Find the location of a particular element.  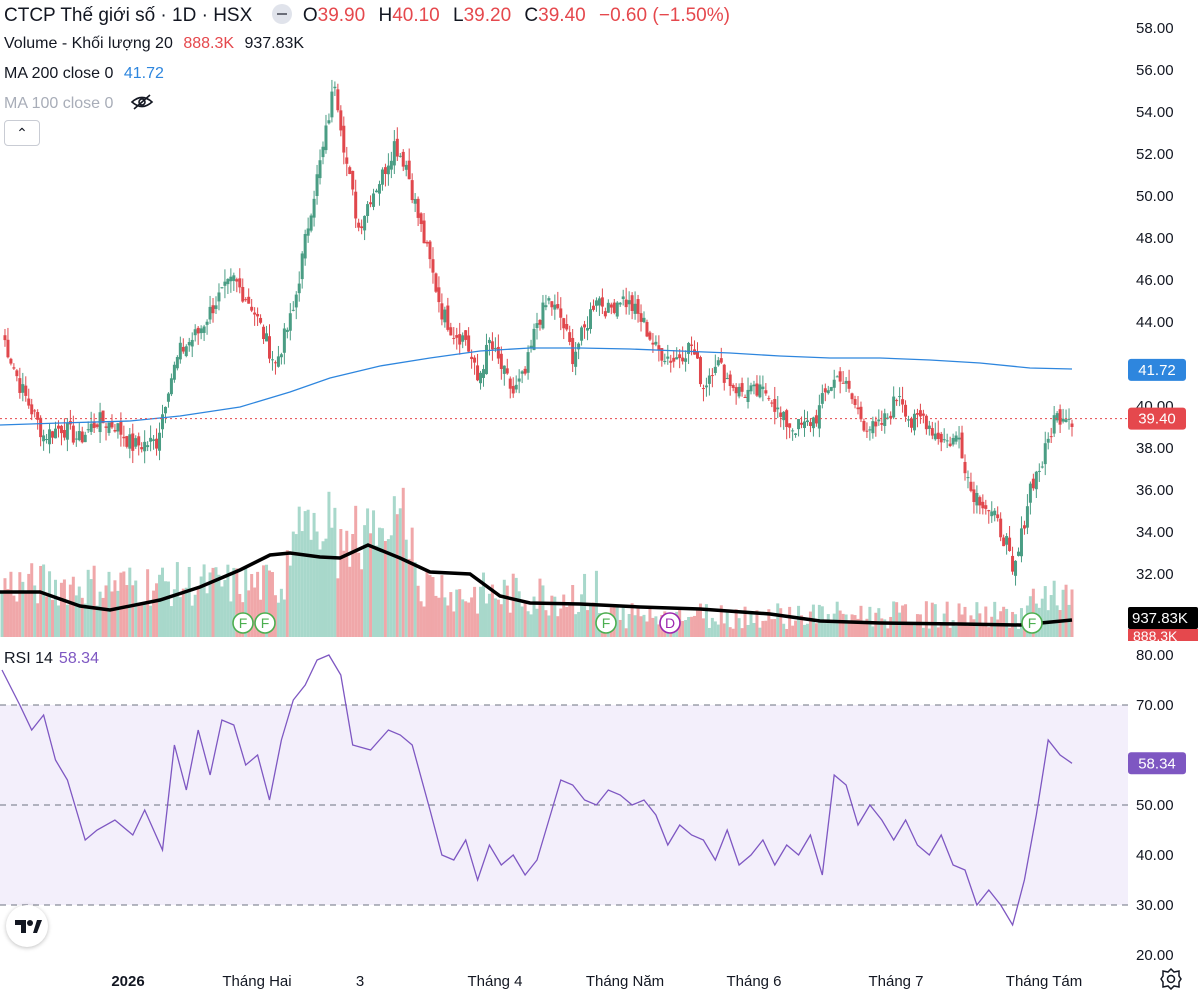

price-tick-label: 38.00 is located at coordinates (1155, 448).